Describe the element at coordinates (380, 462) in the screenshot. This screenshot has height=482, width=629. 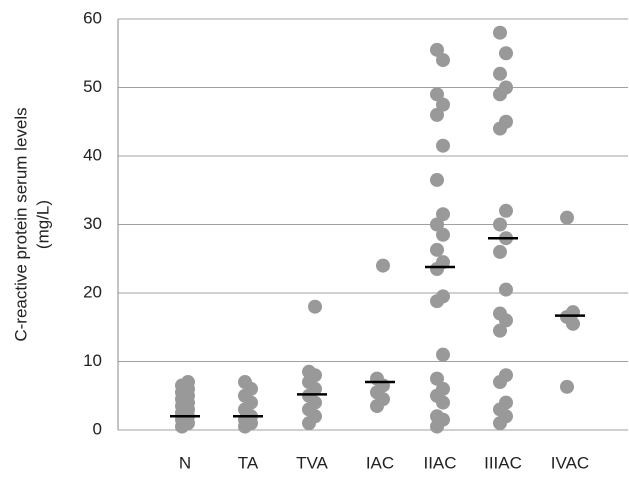
I see `x-tick-label: IAC` at that location.